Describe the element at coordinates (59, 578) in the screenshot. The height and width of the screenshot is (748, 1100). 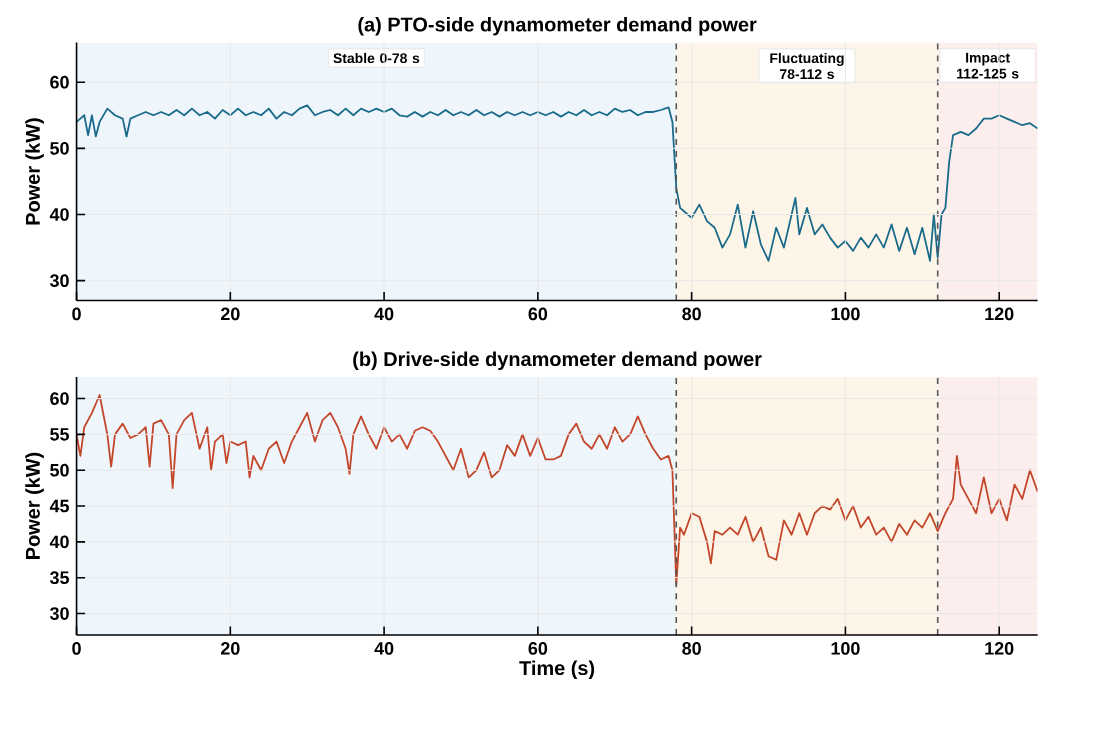
I see `y-tick-label: 35` at that location.